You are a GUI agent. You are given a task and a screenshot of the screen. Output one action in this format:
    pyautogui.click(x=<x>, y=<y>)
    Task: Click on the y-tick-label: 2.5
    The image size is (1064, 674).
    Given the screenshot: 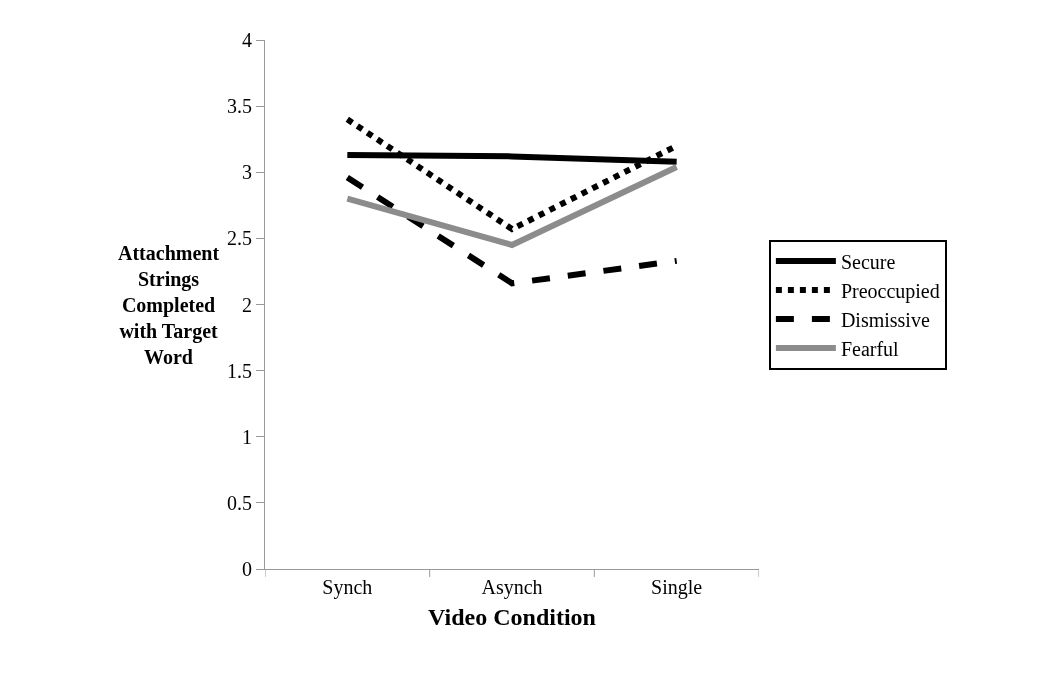 What is the action you would take?
    pyautogui.click(x=239, y=238)
    